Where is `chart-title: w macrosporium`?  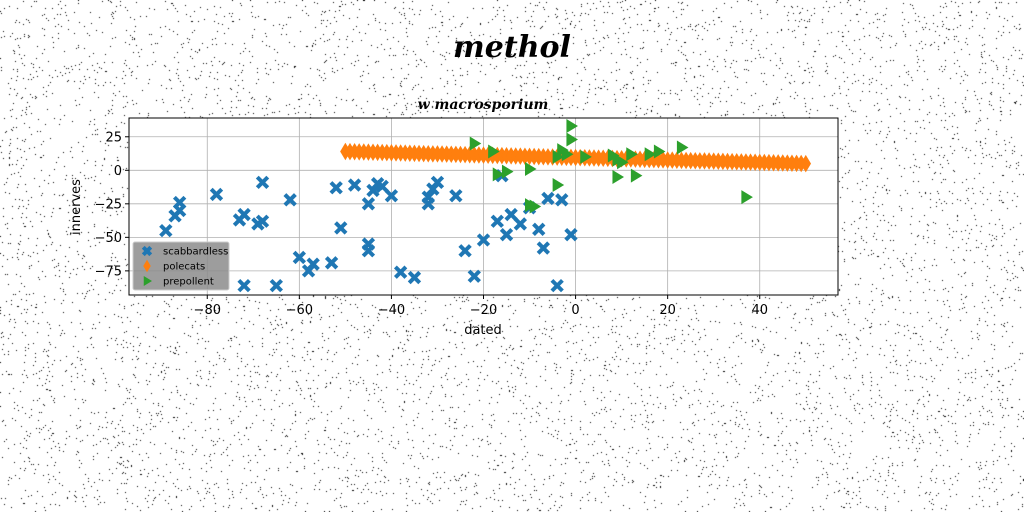 chart-title: w macrosporium is located at coordinates (483, 105).